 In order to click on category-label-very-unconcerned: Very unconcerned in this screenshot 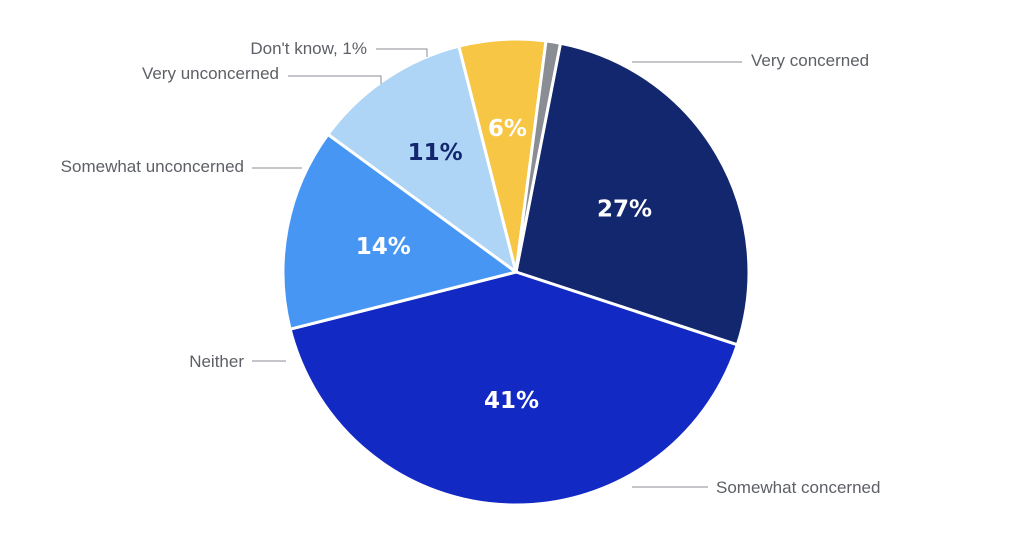, I will do `click(210, 73)`.